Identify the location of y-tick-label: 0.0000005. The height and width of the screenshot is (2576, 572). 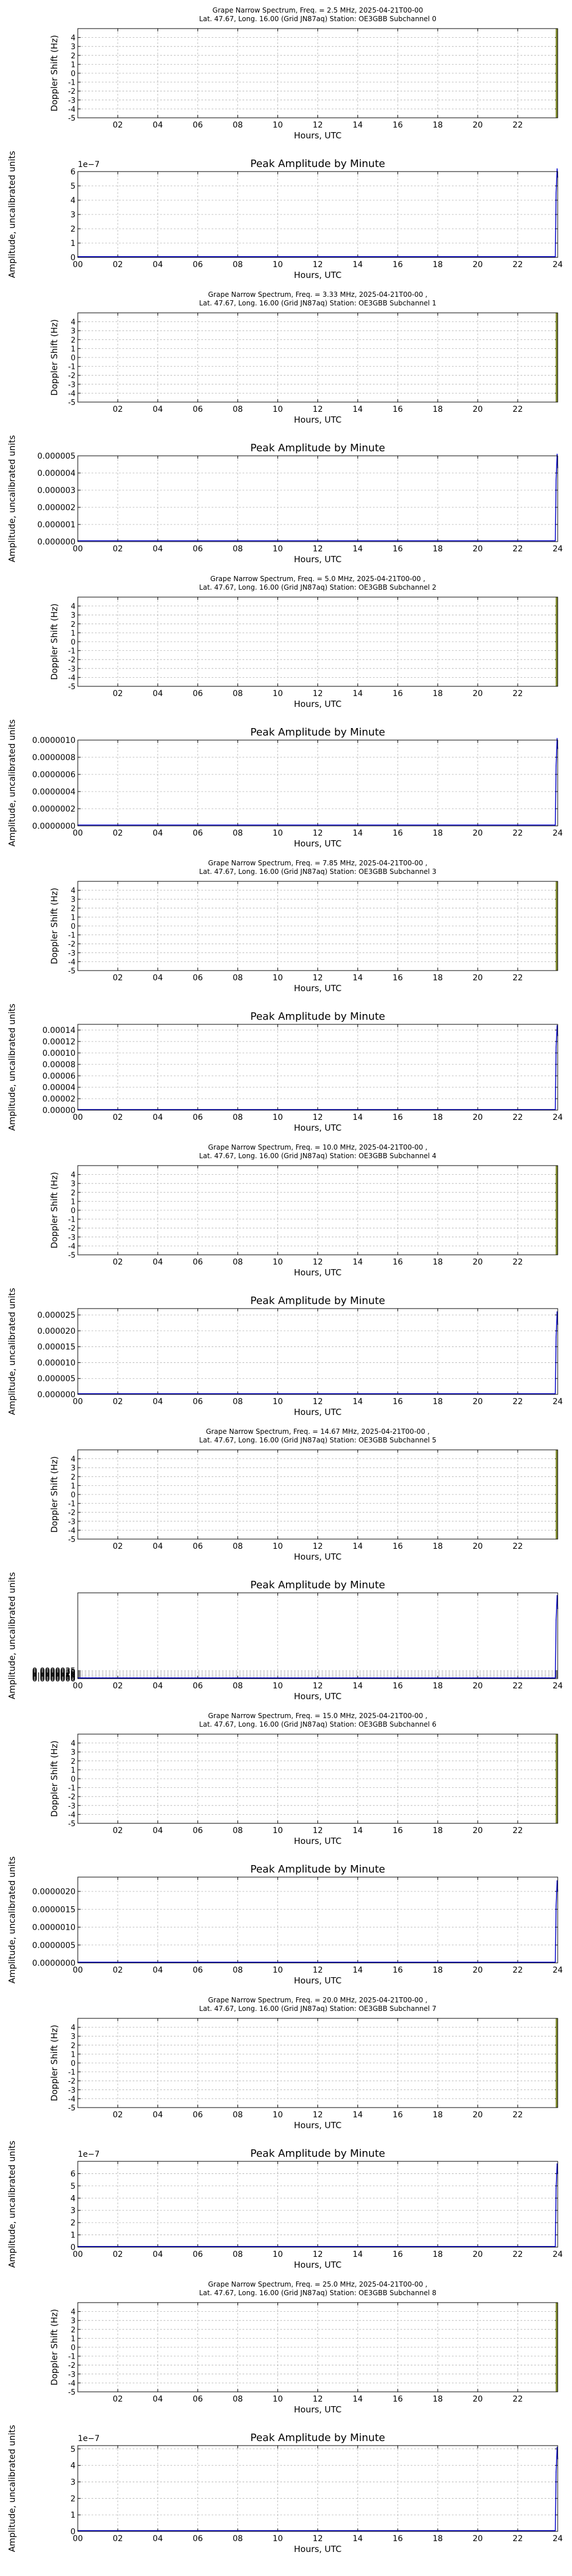
(54, 1678).